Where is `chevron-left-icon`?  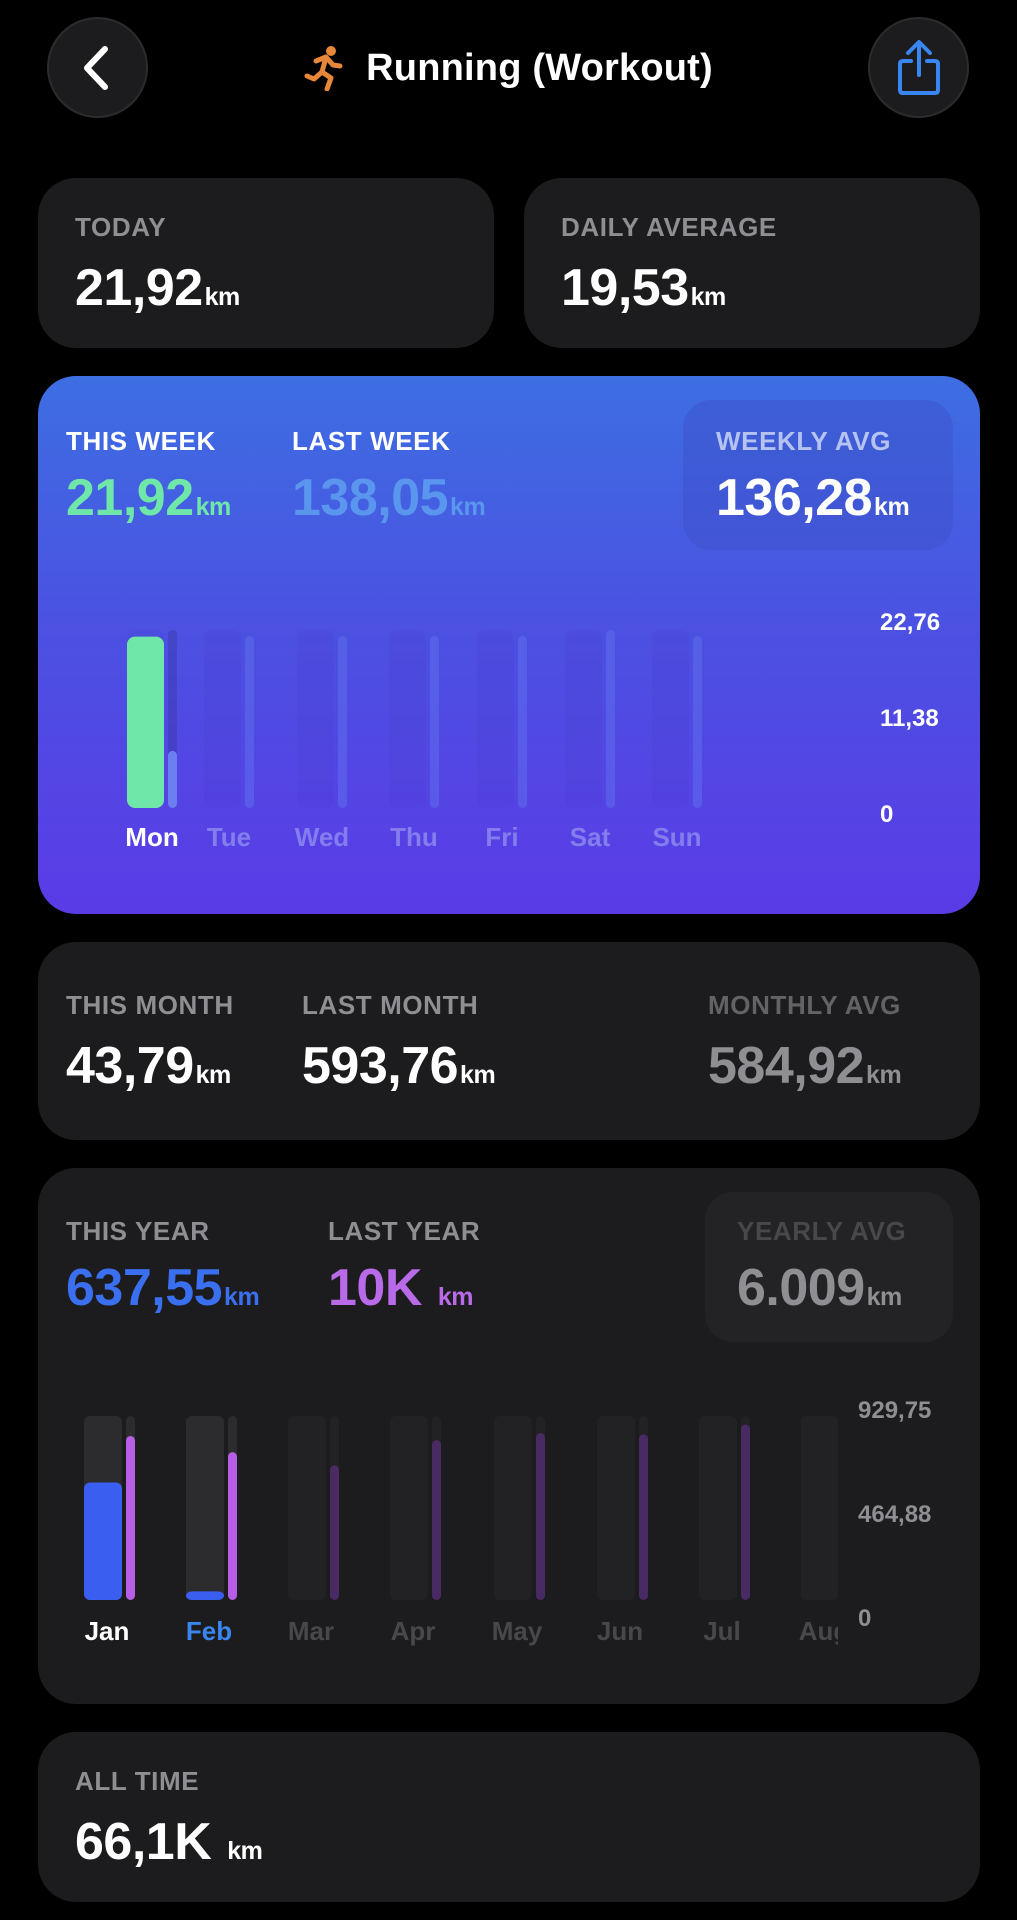
chevron-left-icon is located at coordinates (95, 67).